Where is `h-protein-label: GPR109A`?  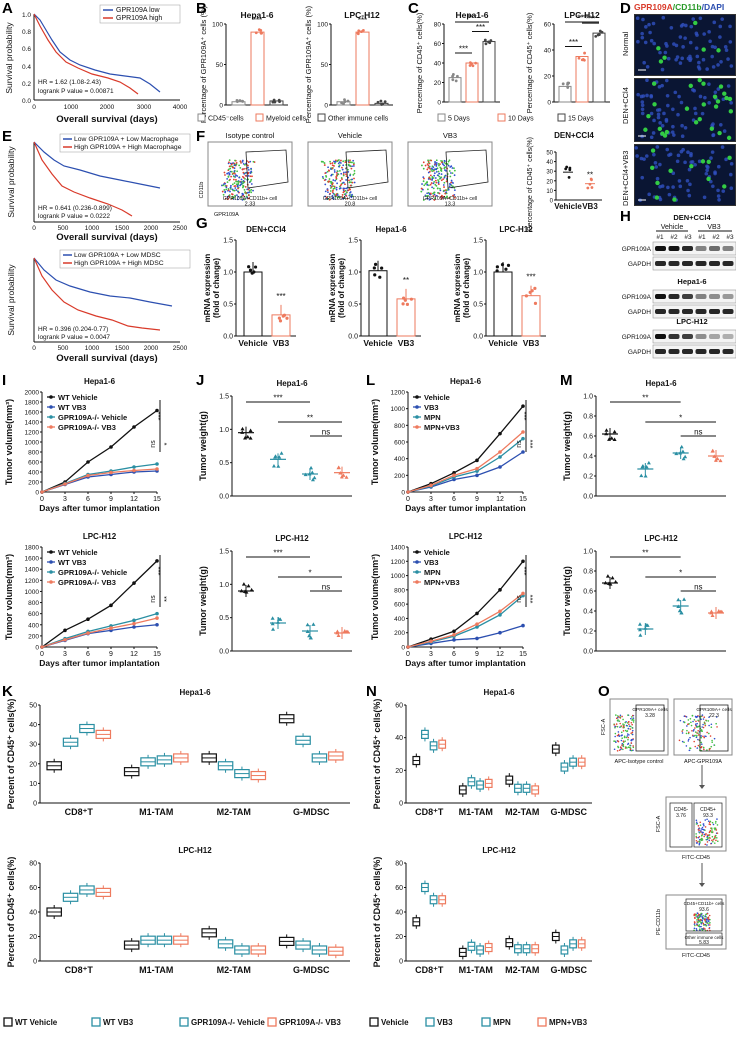
h-protein-label: GPR109A is located at coordinates (637, 249).